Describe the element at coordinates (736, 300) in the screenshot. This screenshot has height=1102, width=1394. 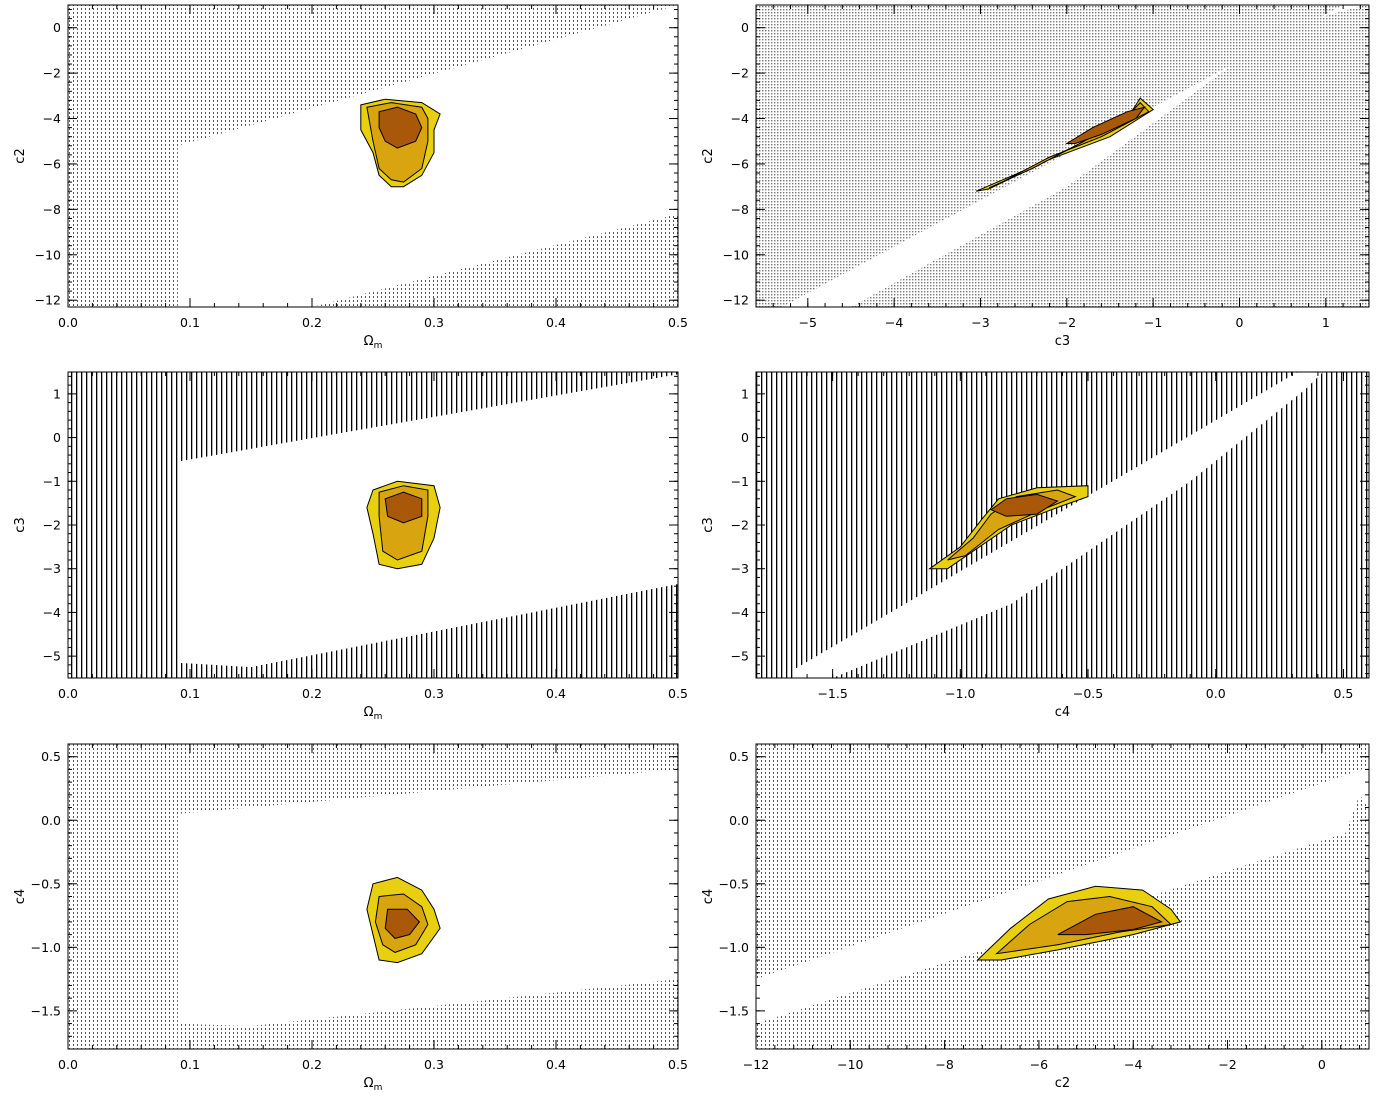
I see `y-tick-label: −12` at that location.